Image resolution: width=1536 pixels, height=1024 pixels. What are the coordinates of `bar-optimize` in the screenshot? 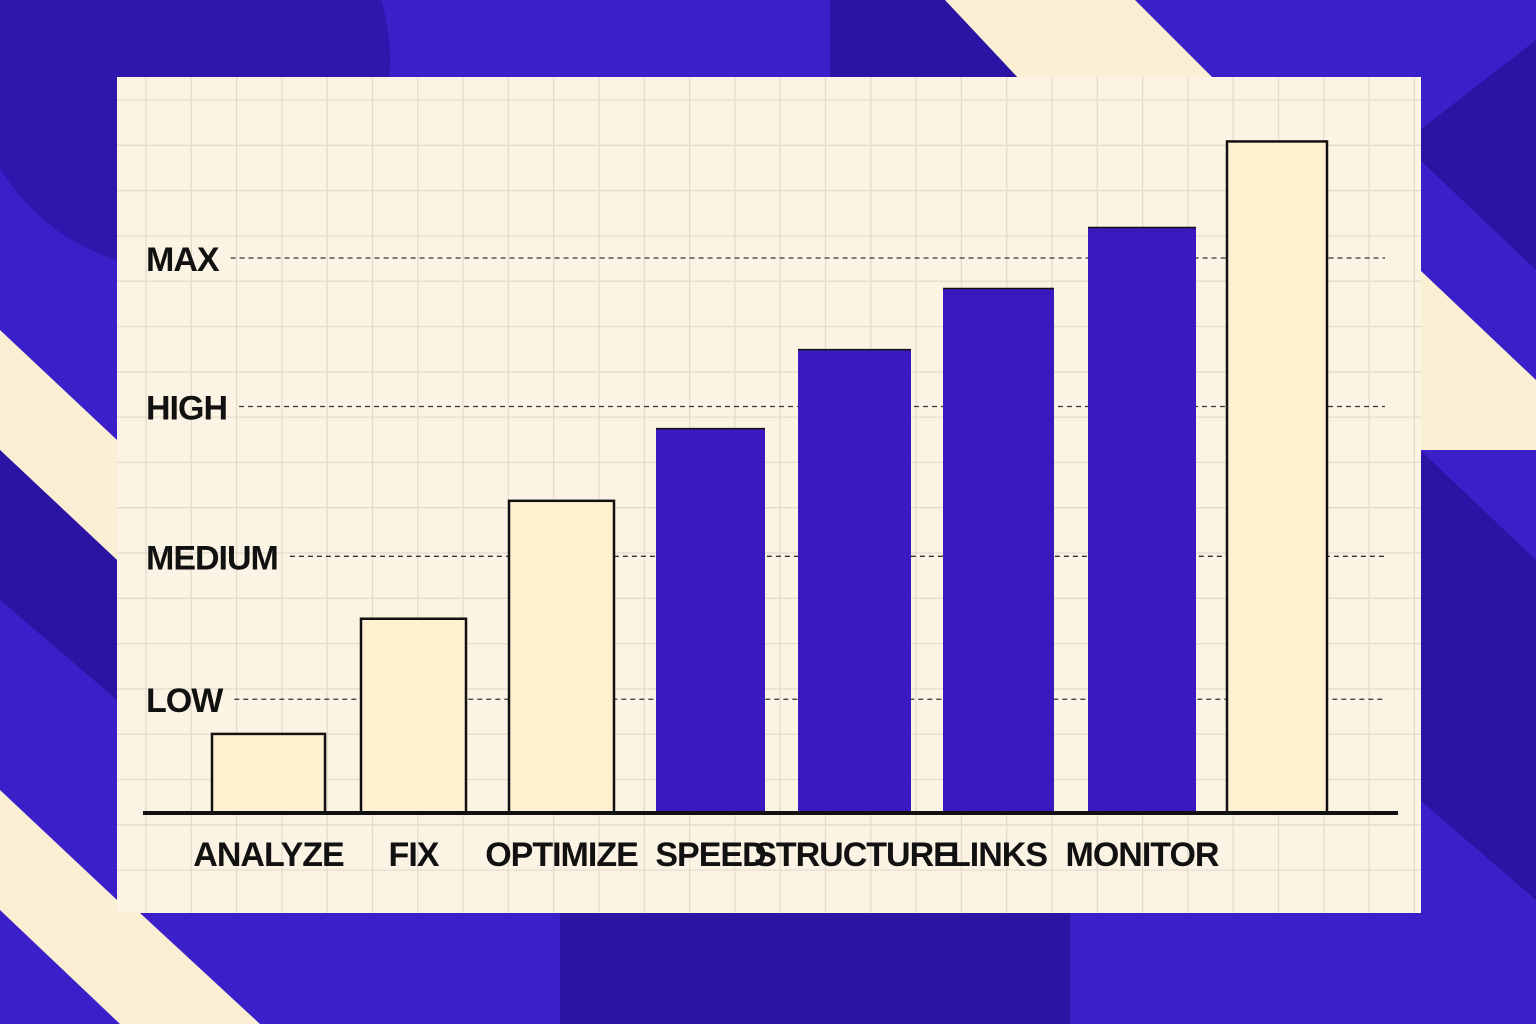 It's located at (561, 657).